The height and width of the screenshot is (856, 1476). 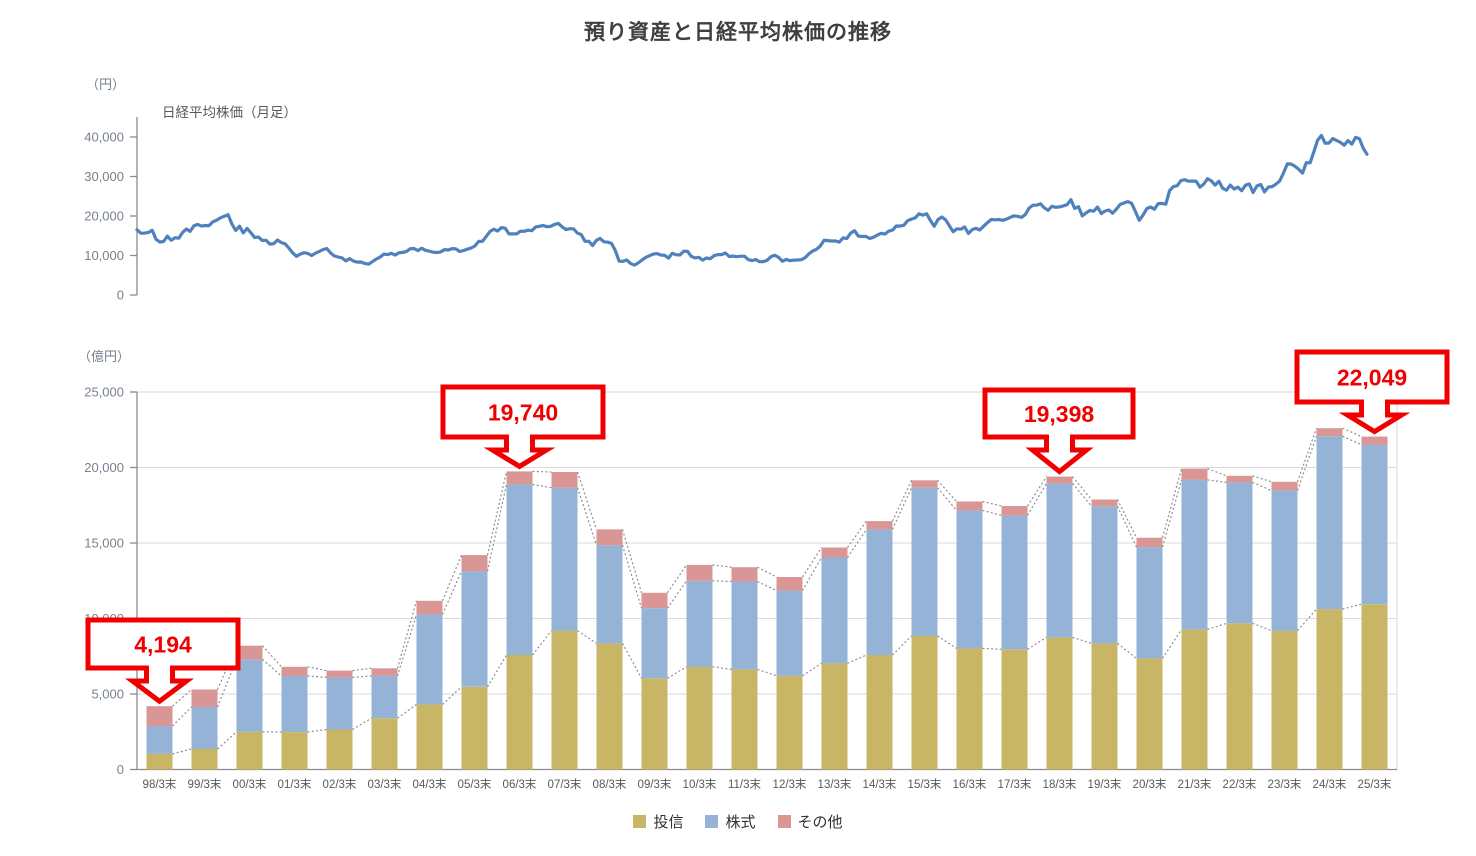 What do you see at coordinates (1149, 714) in the screenshot?
I see `bar-segment-投信-20/3末` at bounding box center [1149, 714].